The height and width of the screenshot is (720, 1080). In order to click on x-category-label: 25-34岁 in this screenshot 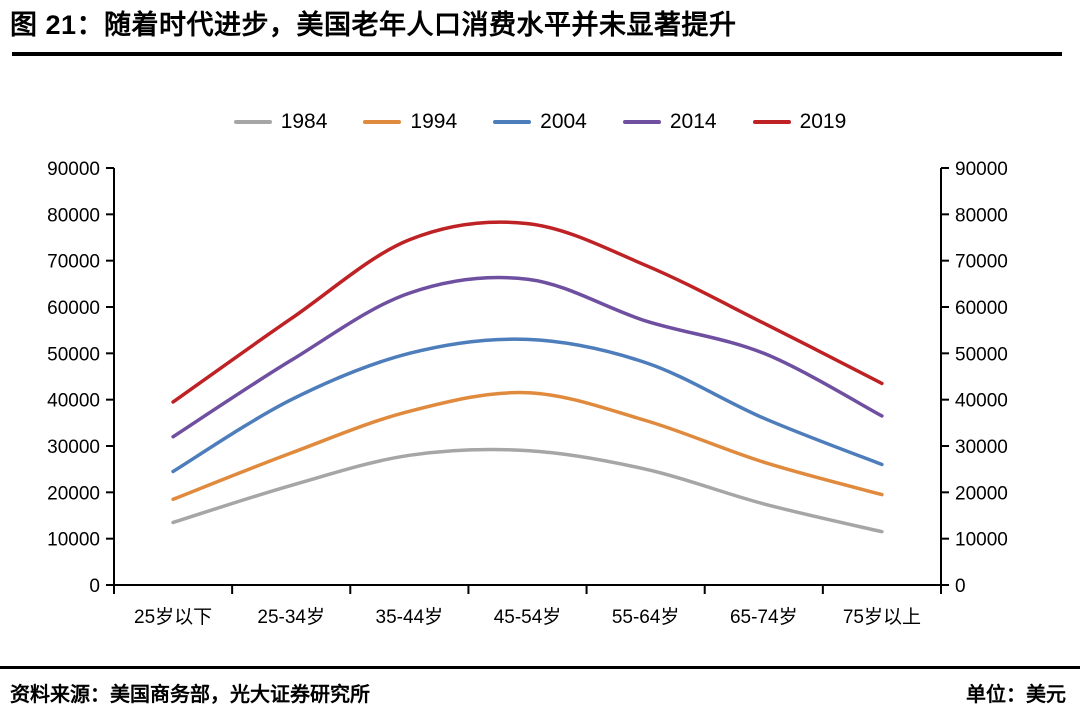, I will do `click(291, 617)`.